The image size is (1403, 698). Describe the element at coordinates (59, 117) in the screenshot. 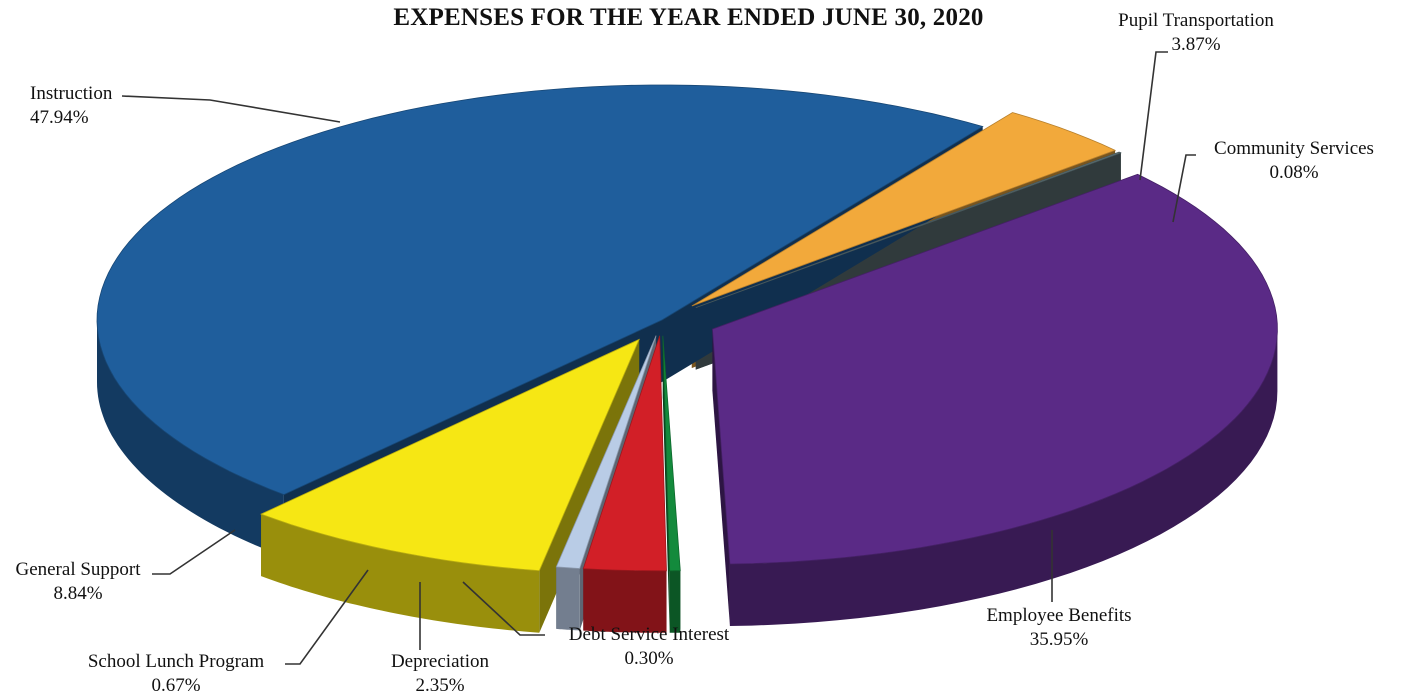

I see `slice-percent: 47.94%` at that location.